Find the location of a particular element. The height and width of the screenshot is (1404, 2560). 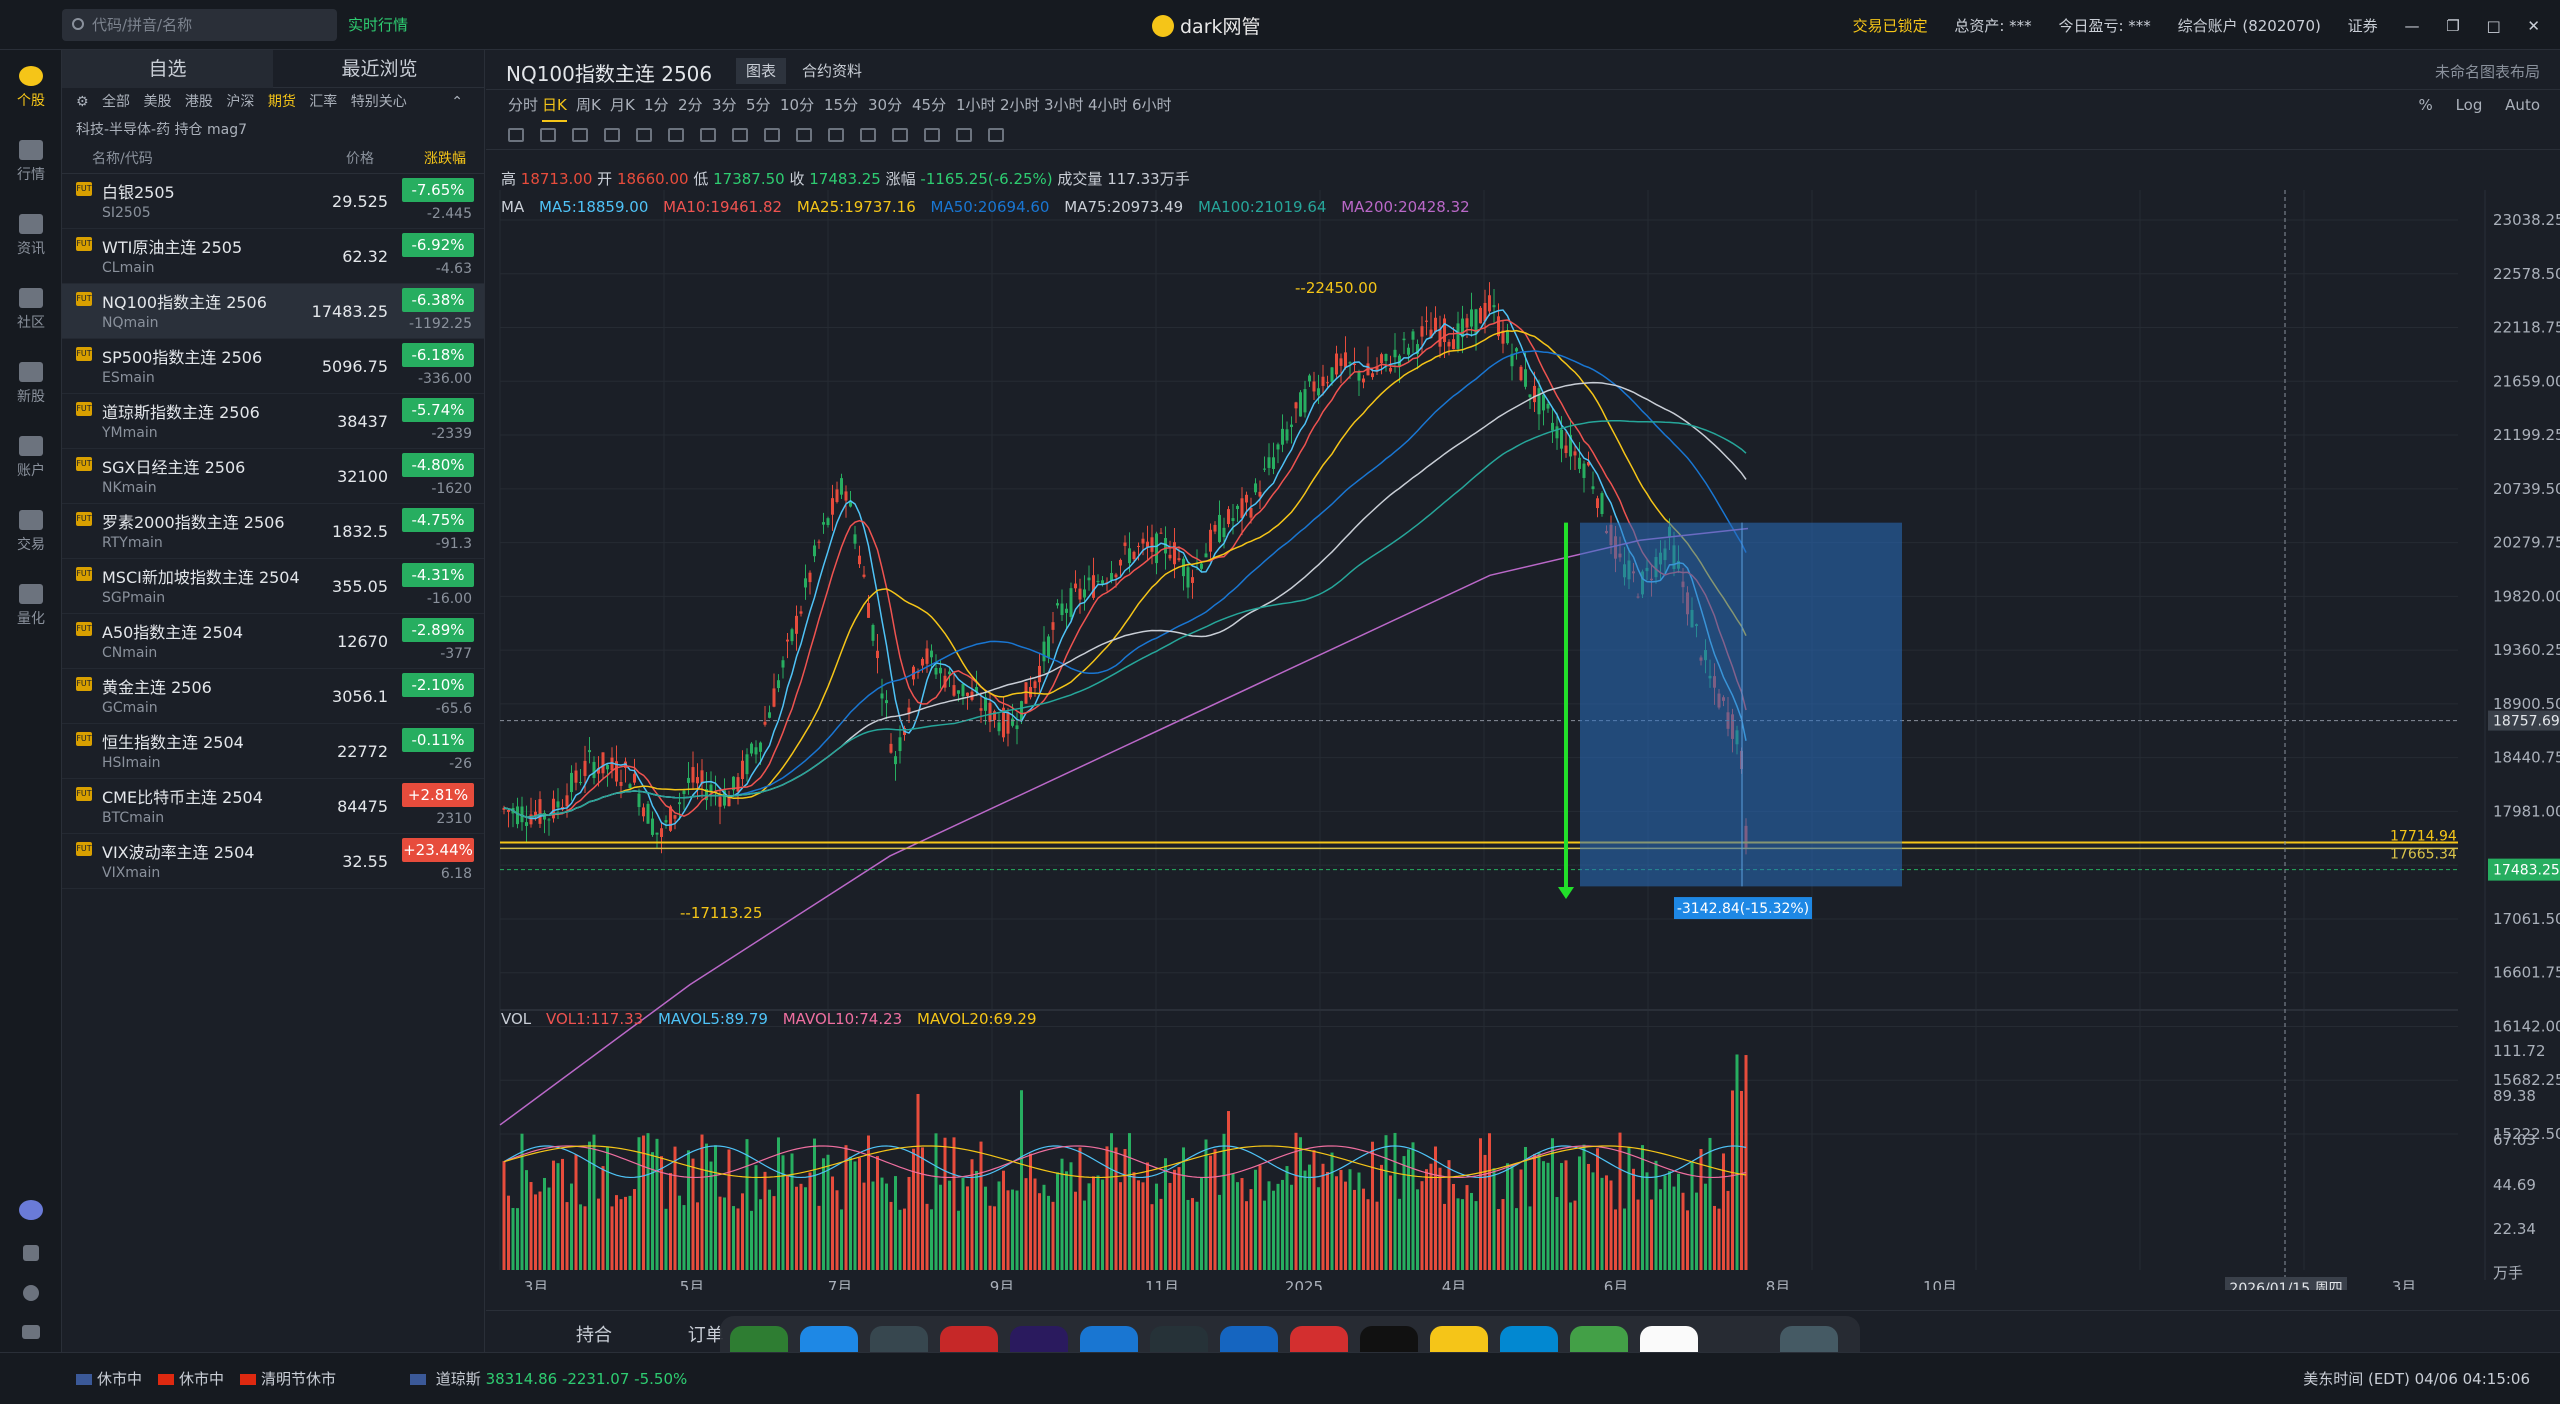

filter-futures: 期货 is located at coordinates (281, 102).